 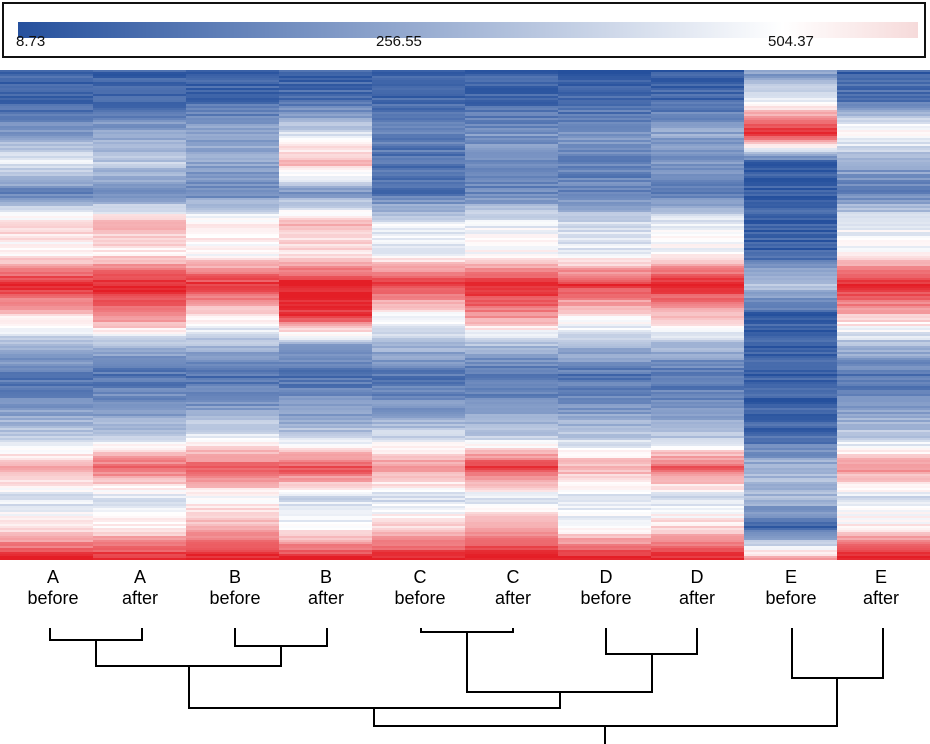 I want to click on heatmap-column-c-before, so click(x=419, y=315).